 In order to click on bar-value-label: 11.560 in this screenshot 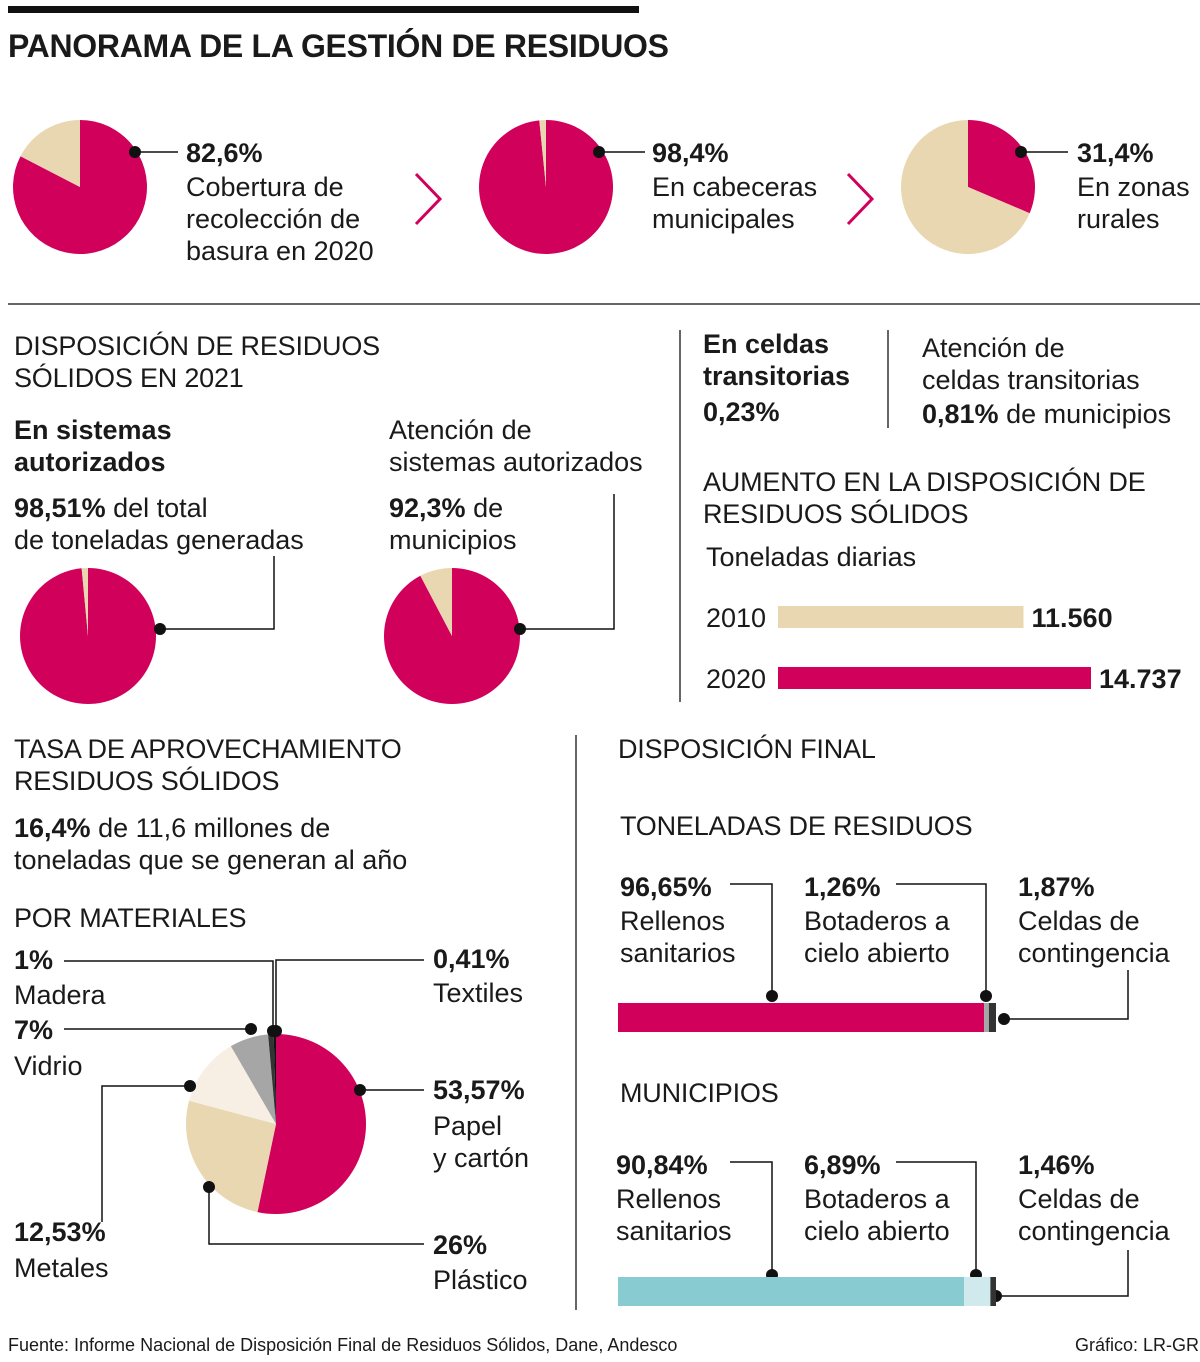, I will do `click(1072, 618)`.